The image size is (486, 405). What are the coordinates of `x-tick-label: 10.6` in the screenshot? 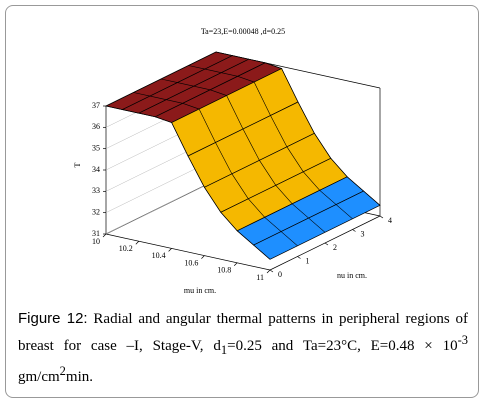 It's located at (191, 262).